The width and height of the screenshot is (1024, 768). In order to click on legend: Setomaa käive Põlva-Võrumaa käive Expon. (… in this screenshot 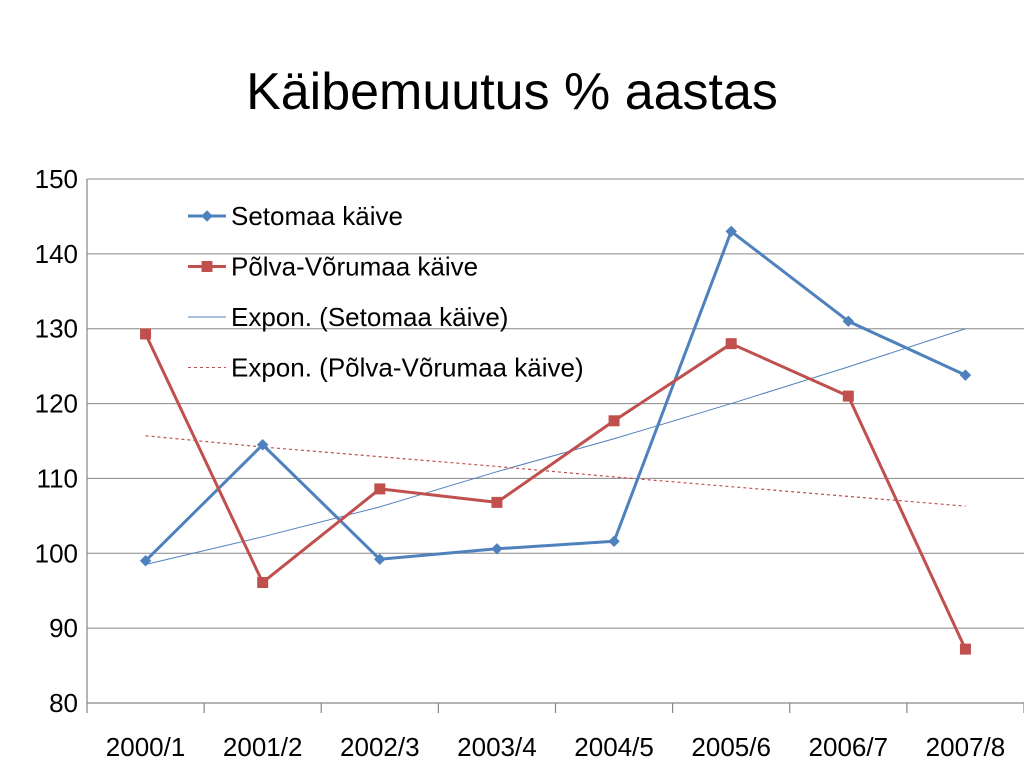, I will do `click(386, 292)`.